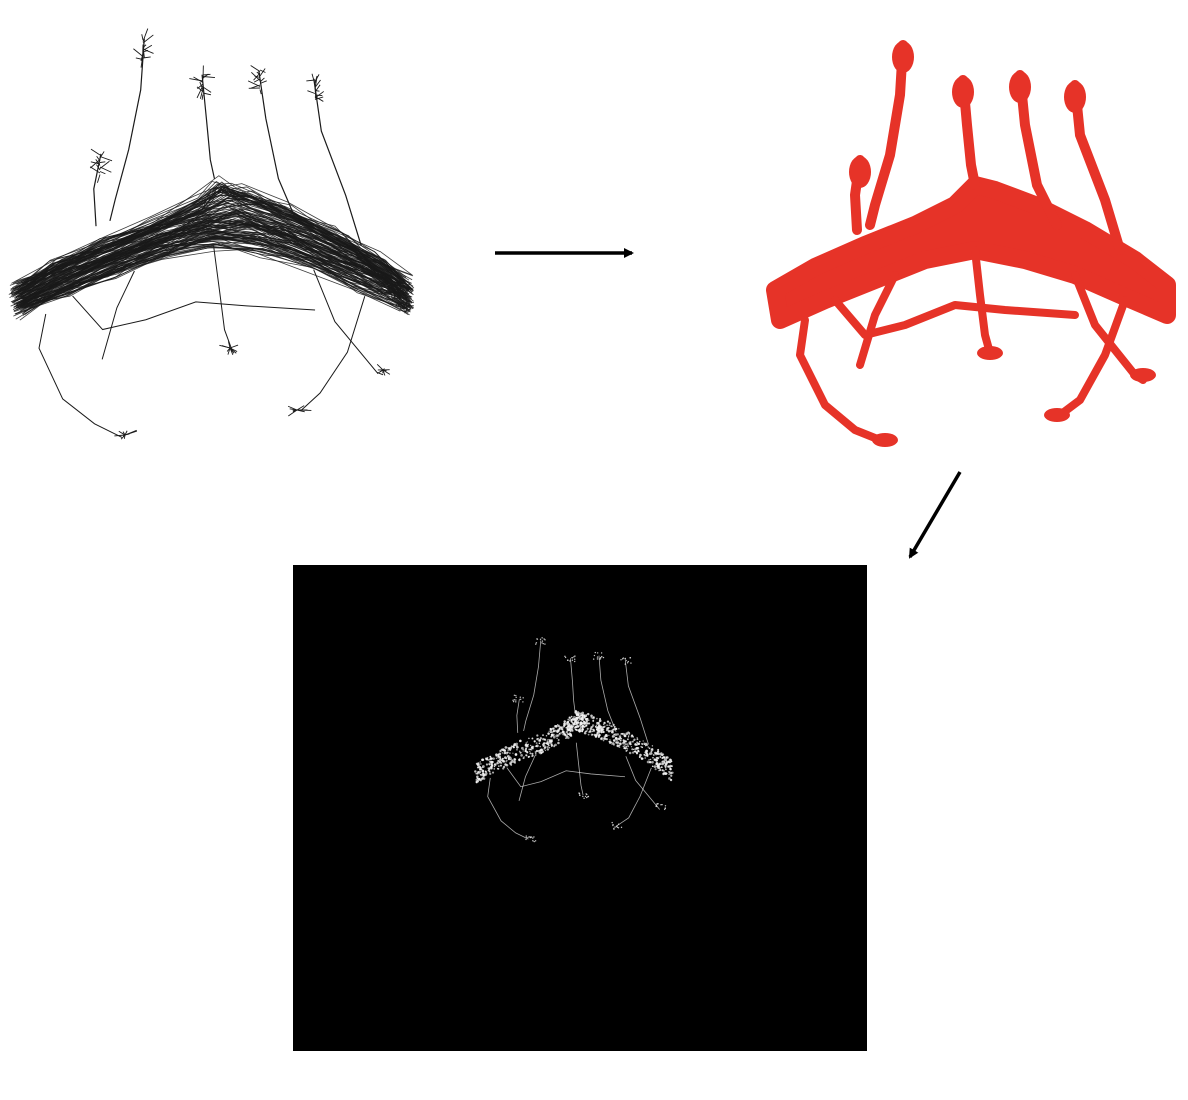 The height and width of the screenshot is (1100, 1188). What do you see at coordinates (976, 346) in the screenshot?
I see `mask-branches` at bounding box center [976, 346].